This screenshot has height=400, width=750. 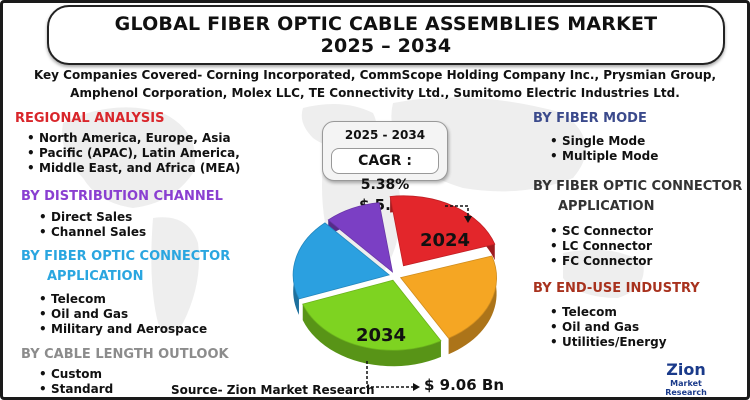 I want to click on slice-blue, so click(x=341, y=261).